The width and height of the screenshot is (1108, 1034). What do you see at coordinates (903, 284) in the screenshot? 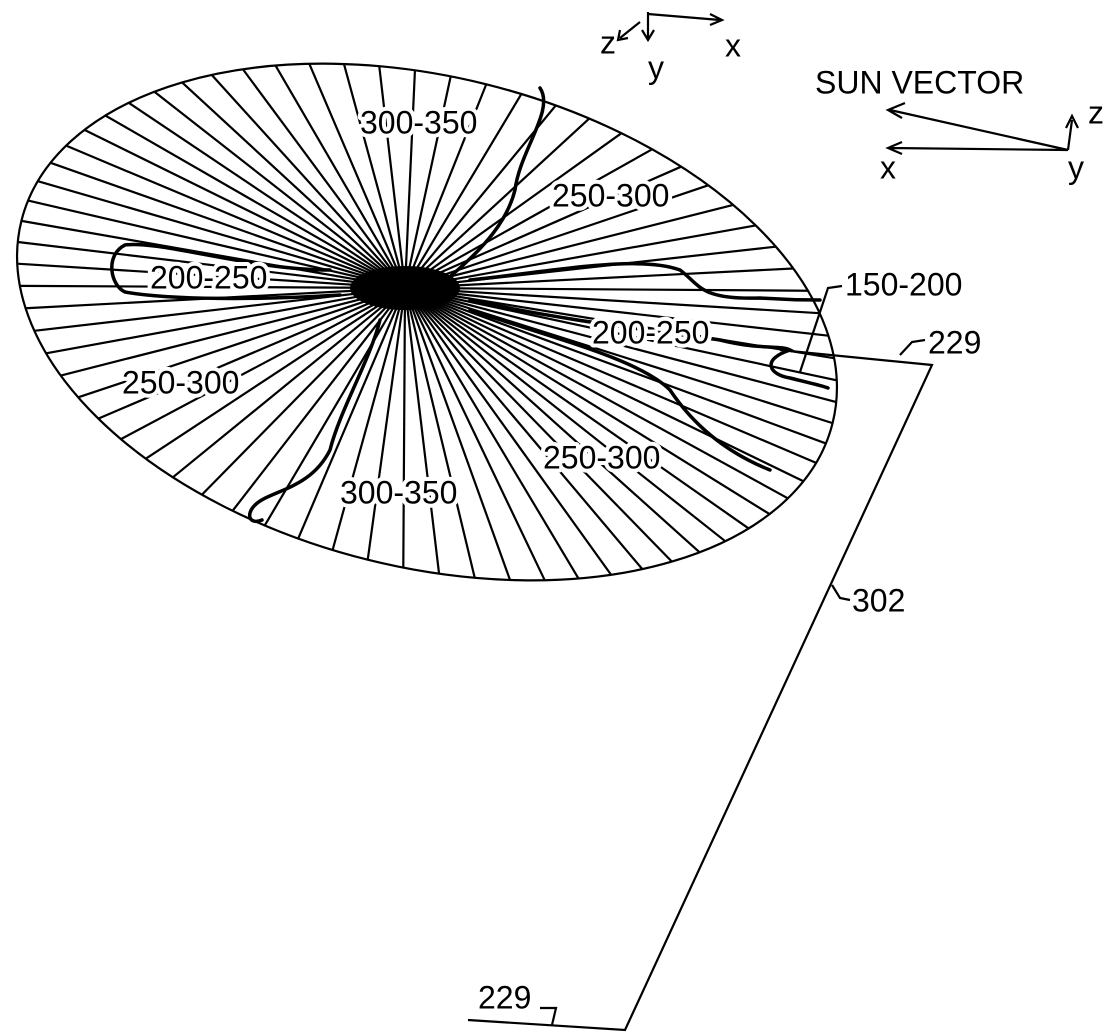
I see `zone-label: 150-200` at bounding box center [903, 284].